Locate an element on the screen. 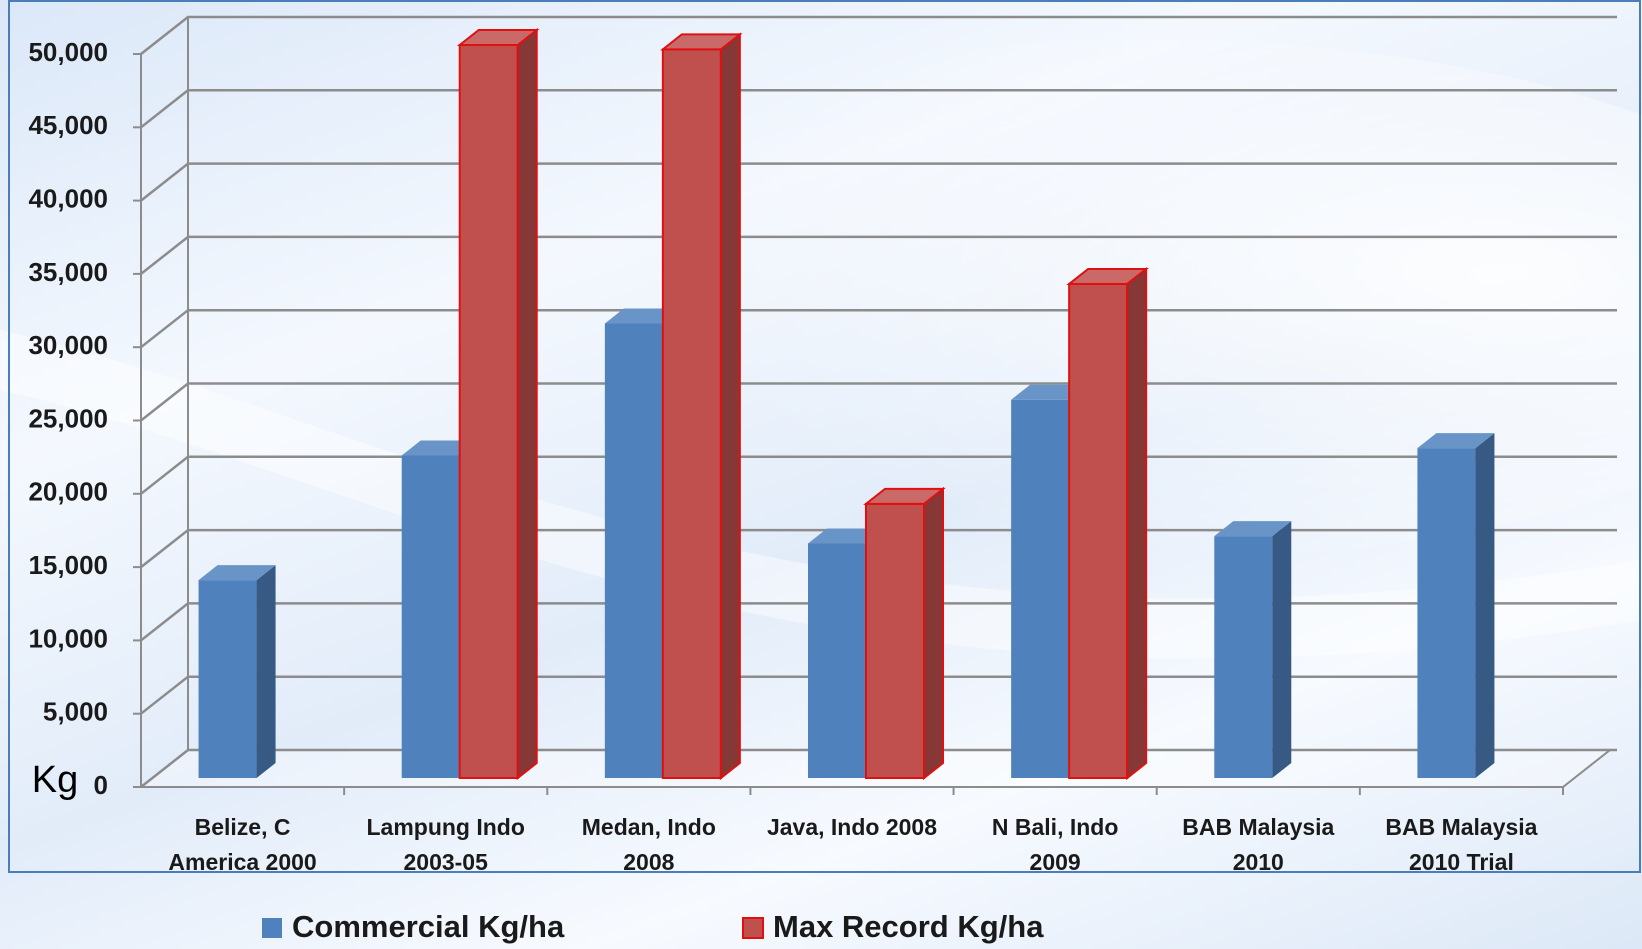 Image resolution: width=1642 pixels, height=949 pixels. y-tick-label: 15,000 is located at coordinates (68, 565).